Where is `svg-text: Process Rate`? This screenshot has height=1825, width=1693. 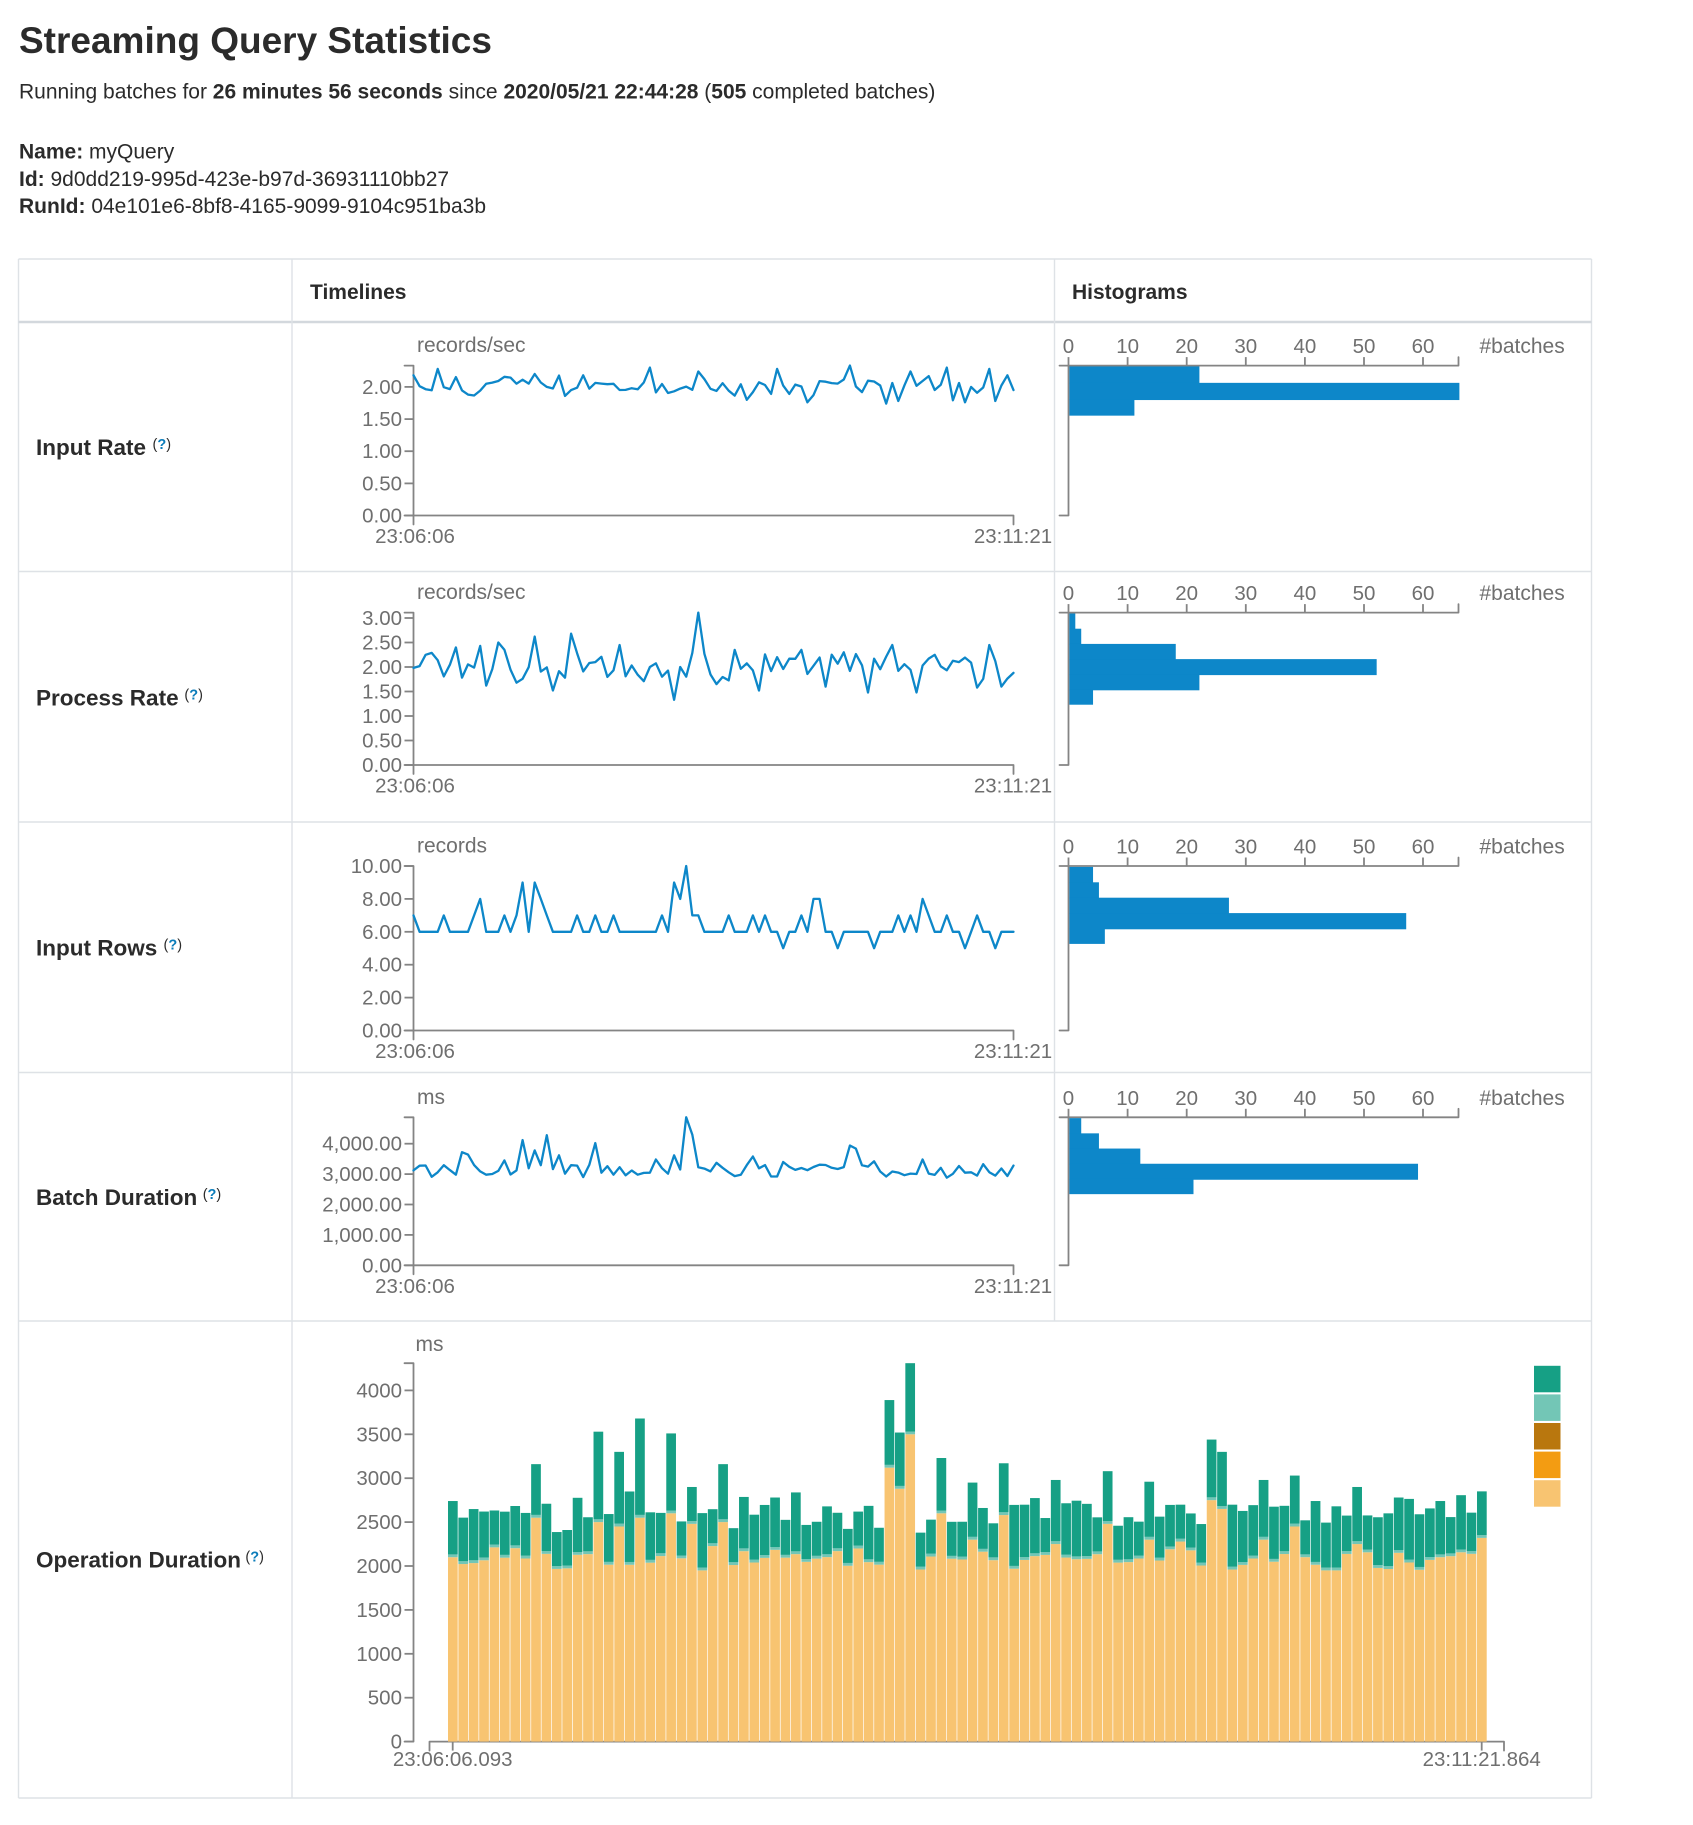 svg-text: Process Rate is located at coordinates (107, 698).